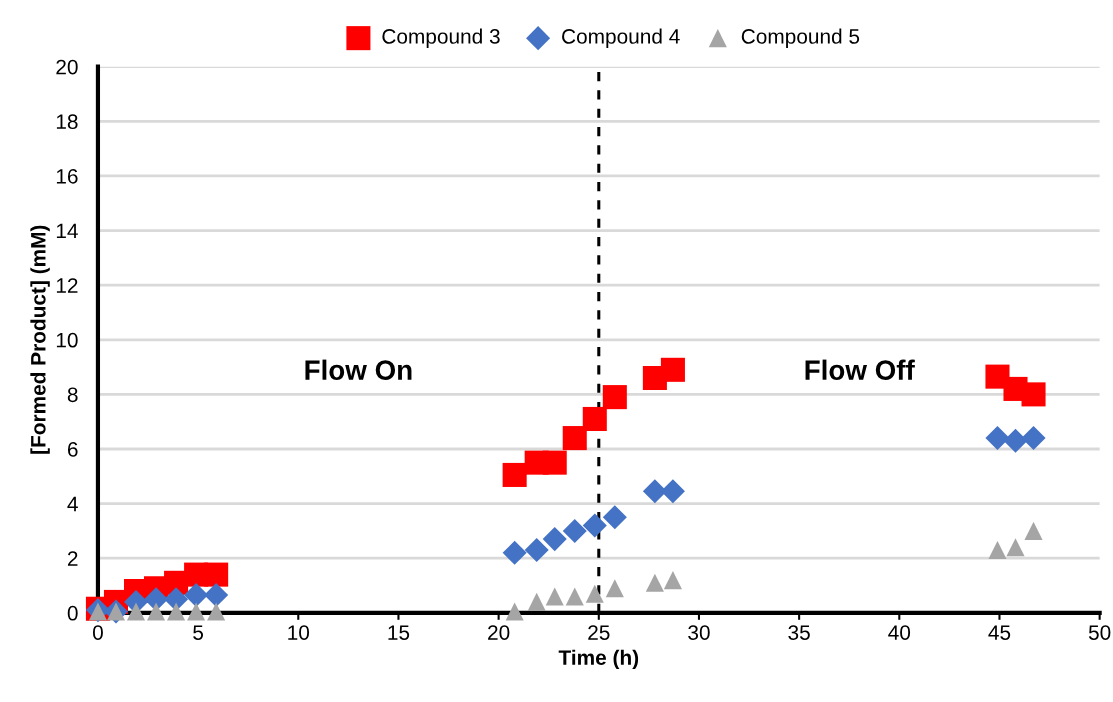  I want to click on legend-label: Compound 5, so click(800, 38).